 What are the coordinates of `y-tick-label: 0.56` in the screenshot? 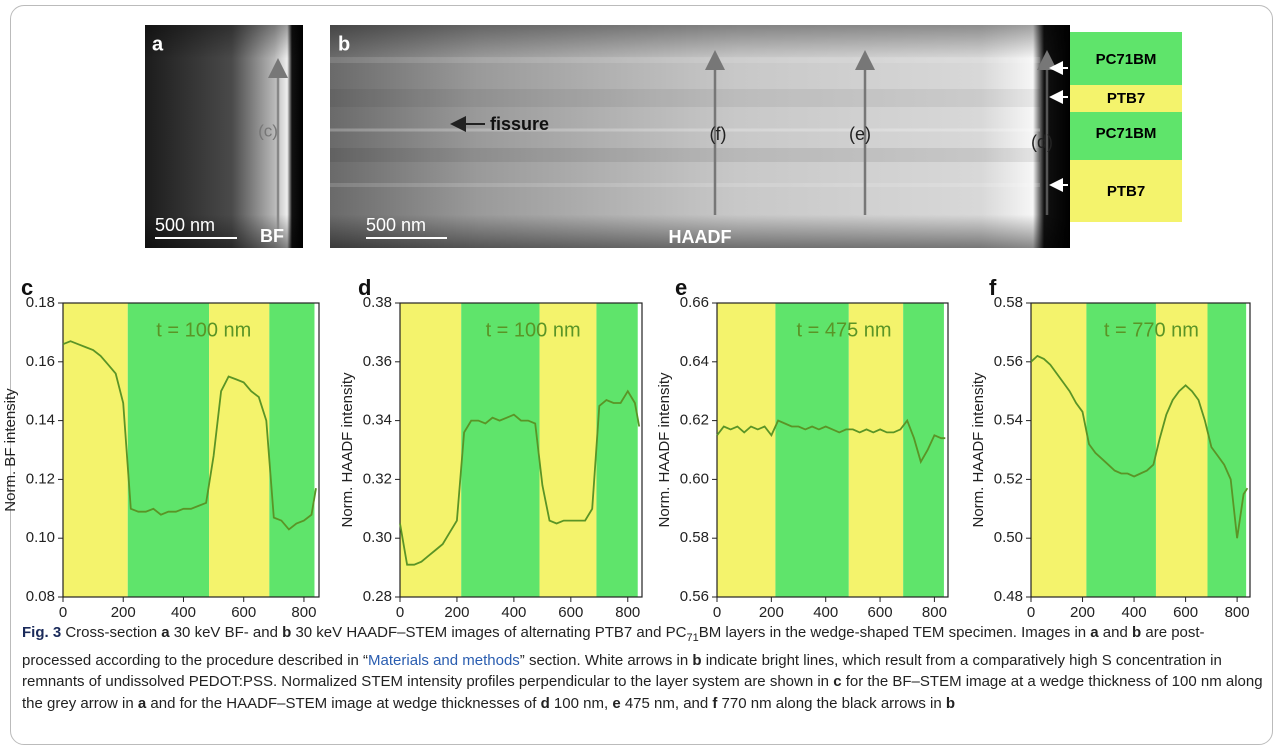 It's located at (694, 596).